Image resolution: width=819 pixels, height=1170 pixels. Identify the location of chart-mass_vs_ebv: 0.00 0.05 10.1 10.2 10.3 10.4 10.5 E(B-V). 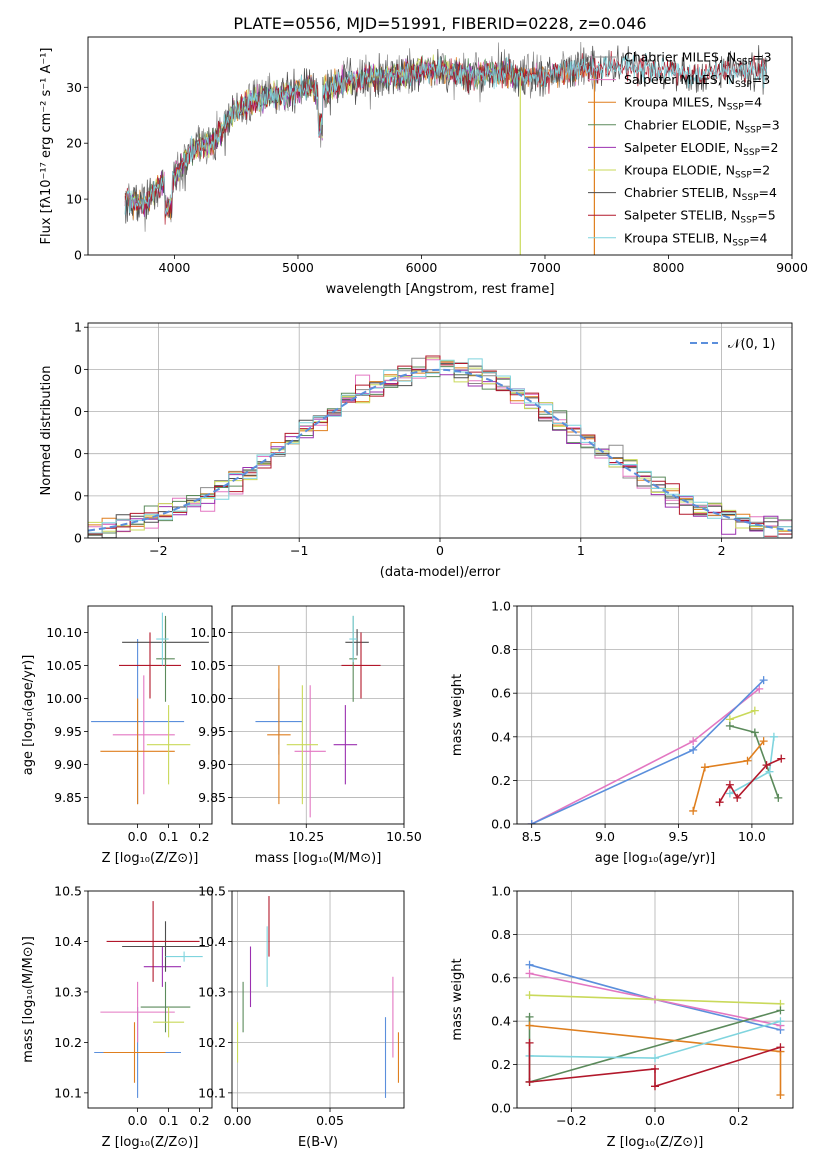
(301, 1017).